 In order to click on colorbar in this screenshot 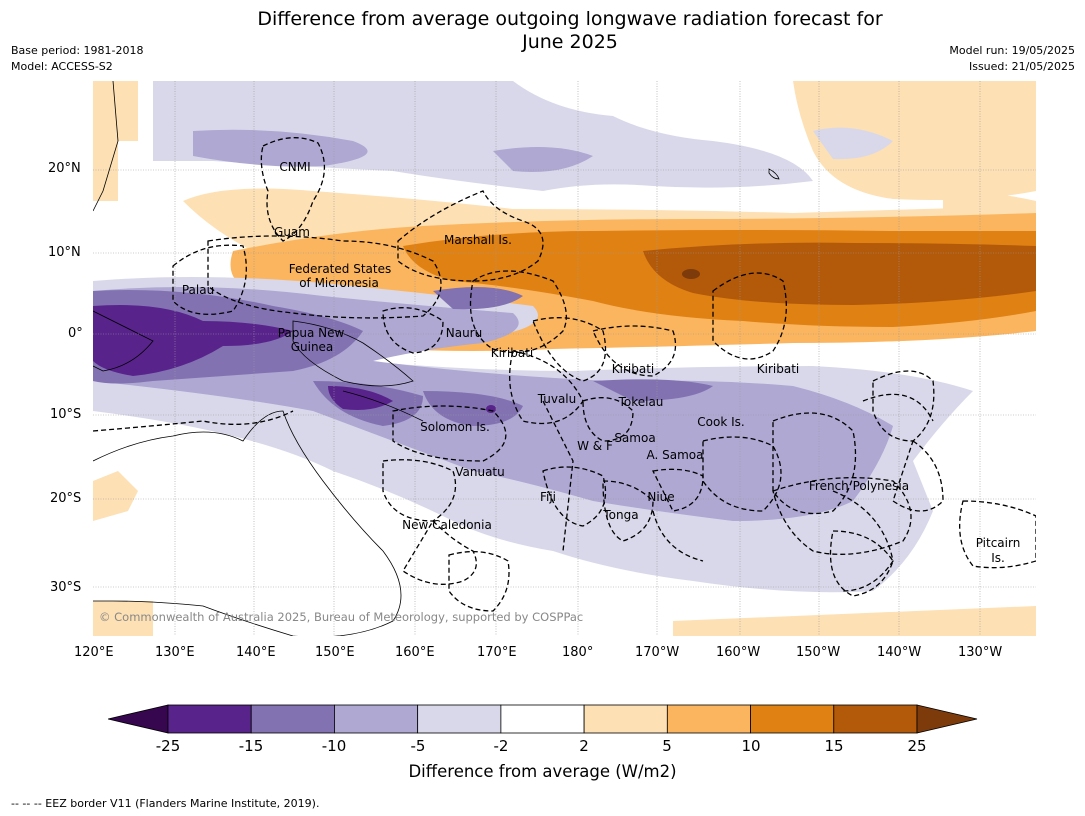, I will do `click(543, 719)`.